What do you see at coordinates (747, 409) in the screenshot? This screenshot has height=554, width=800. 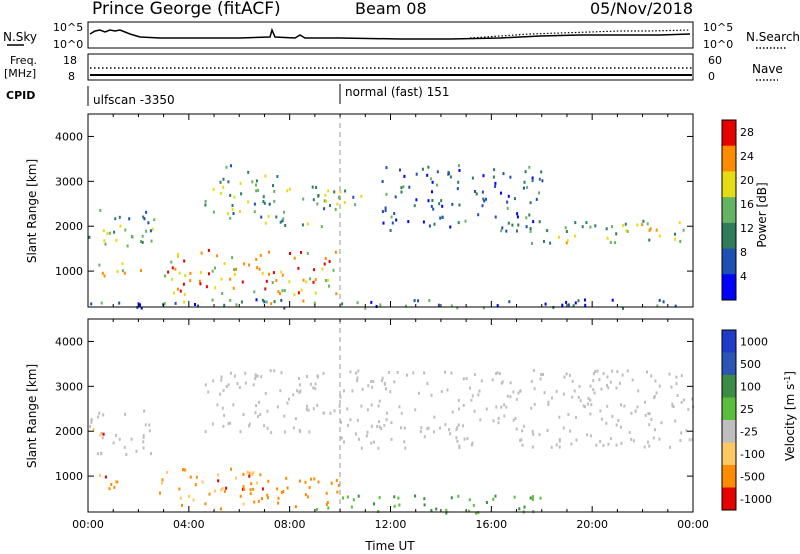 I see `colorbar-tick-label: 25` at bounding box center [747, 409].